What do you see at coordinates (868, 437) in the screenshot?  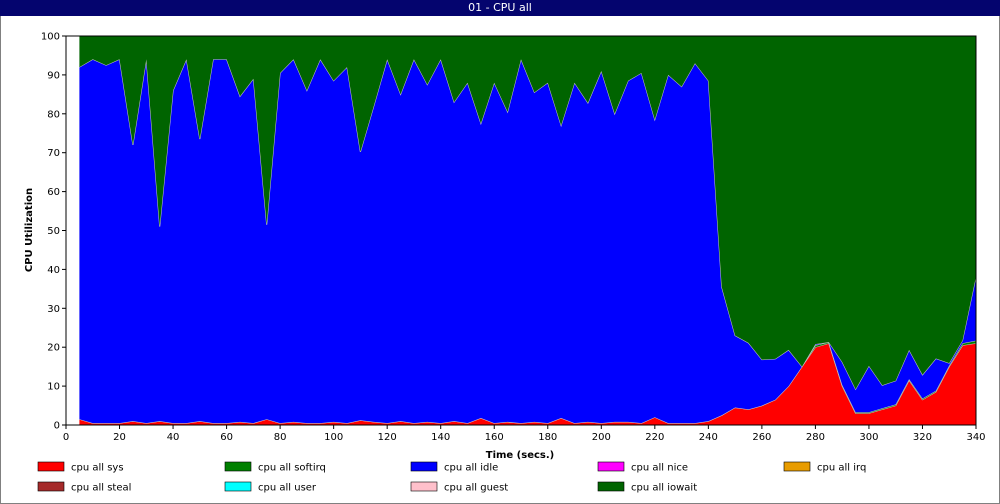 I see `x-tick-label: 300` at bounding box center [868, 437].